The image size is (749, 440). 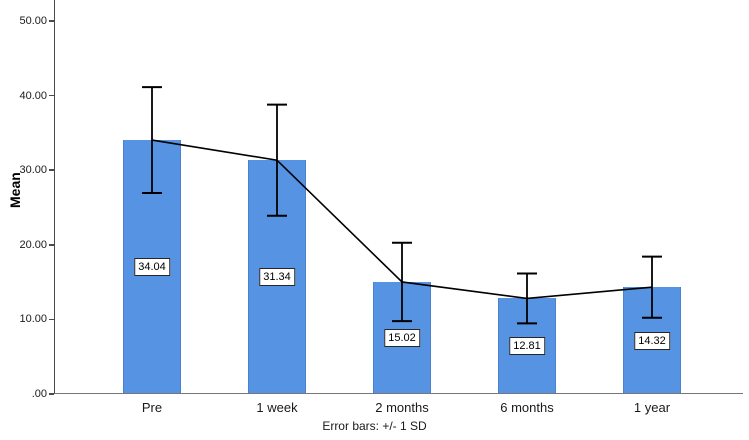 I want to click on x-tick-label-6 months: 6 months, so click(x=527, y=407).